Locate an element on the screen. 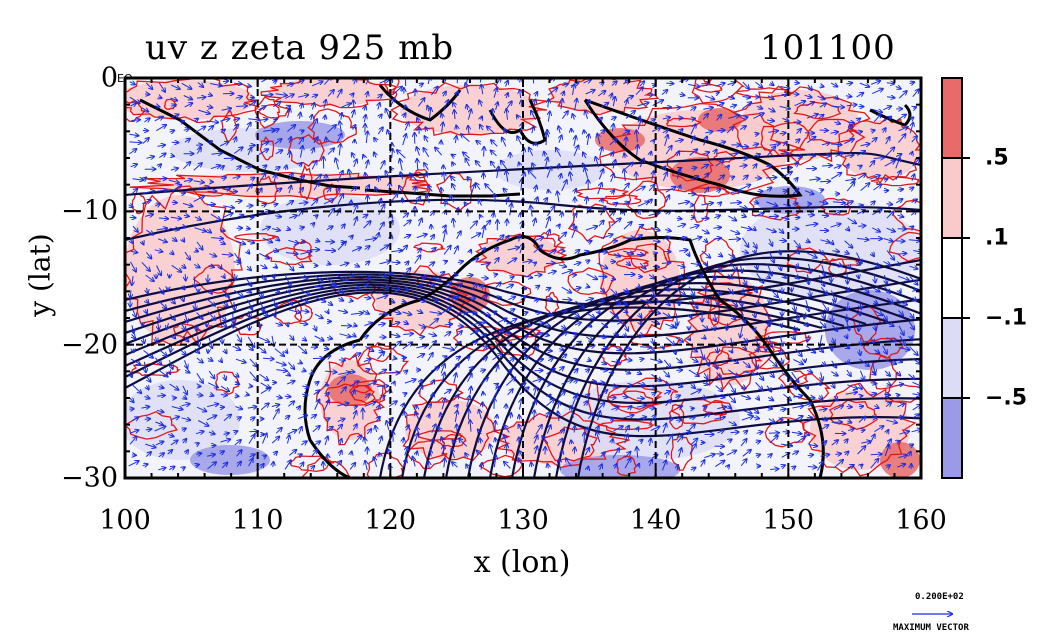  geopotential-contour is located at coordinates (655, 383).